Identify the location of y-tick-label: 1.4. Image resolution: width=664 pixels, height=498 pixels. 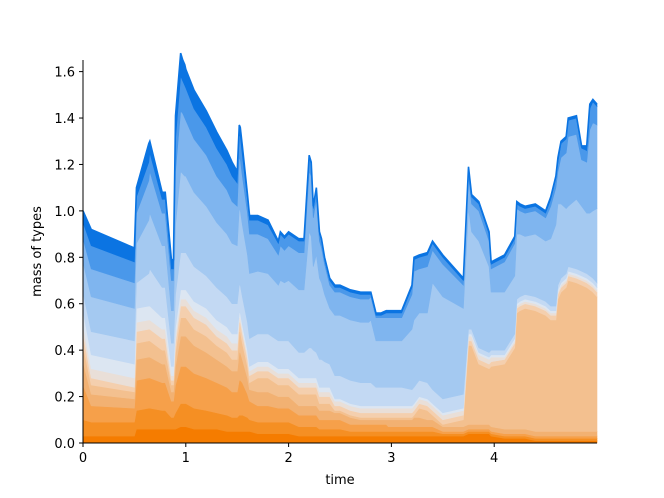
(64, 119).